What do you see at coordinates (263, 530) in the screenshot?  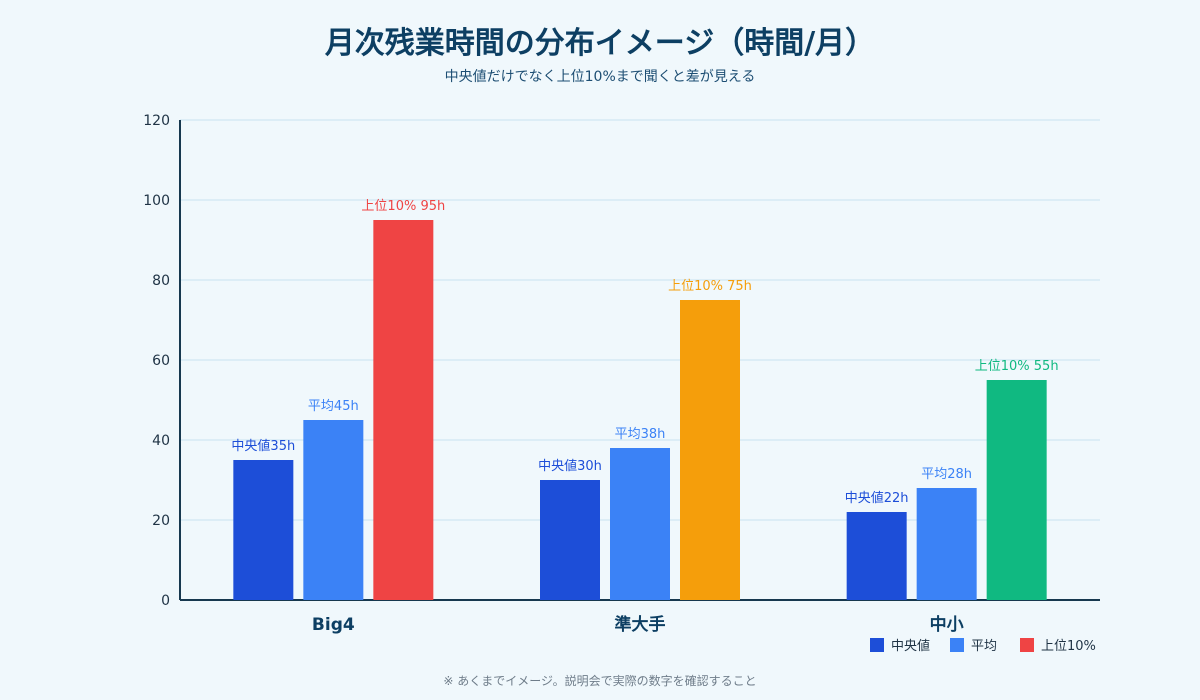 I see `bar-Big4-中央値` at bounding box center [263, 530].